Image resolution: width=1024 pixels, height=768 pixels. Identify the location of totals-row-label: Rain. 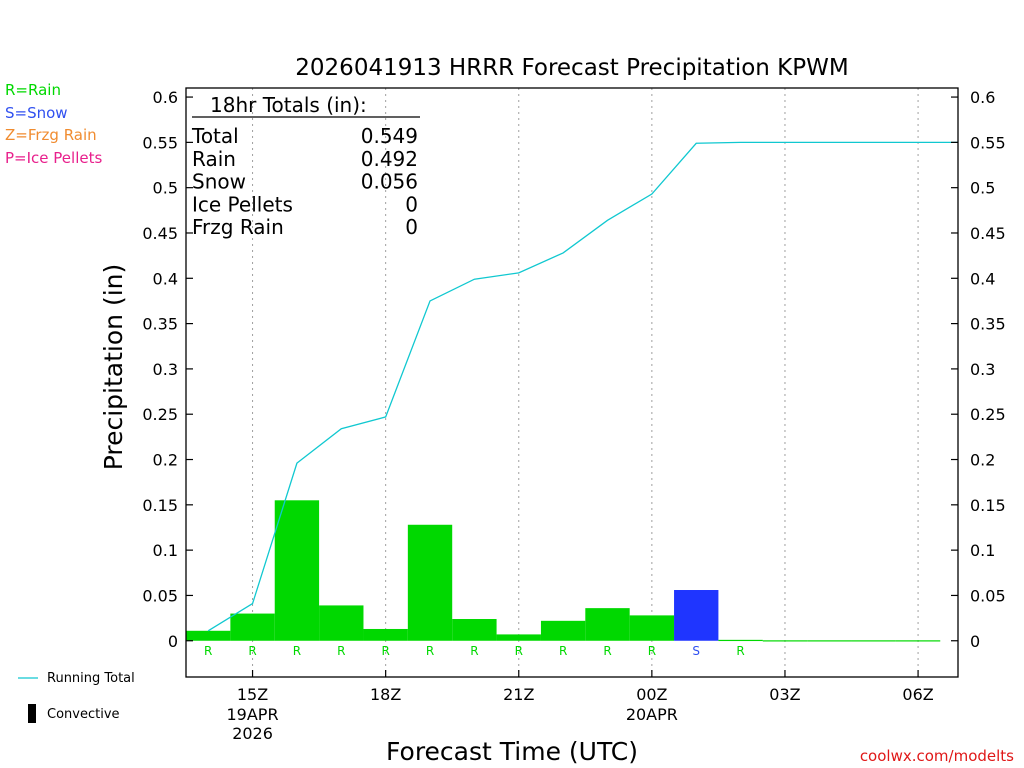
(214, 159).